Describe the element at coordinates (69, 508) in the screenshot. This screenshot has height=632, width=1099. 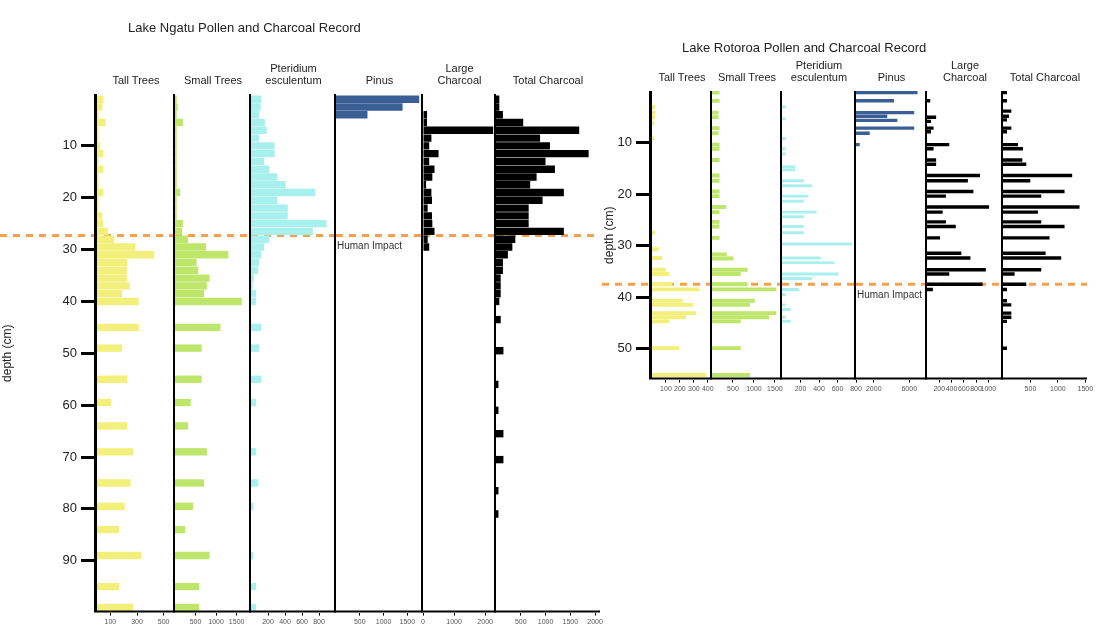
I see `y-tick-label: 80` at that location.